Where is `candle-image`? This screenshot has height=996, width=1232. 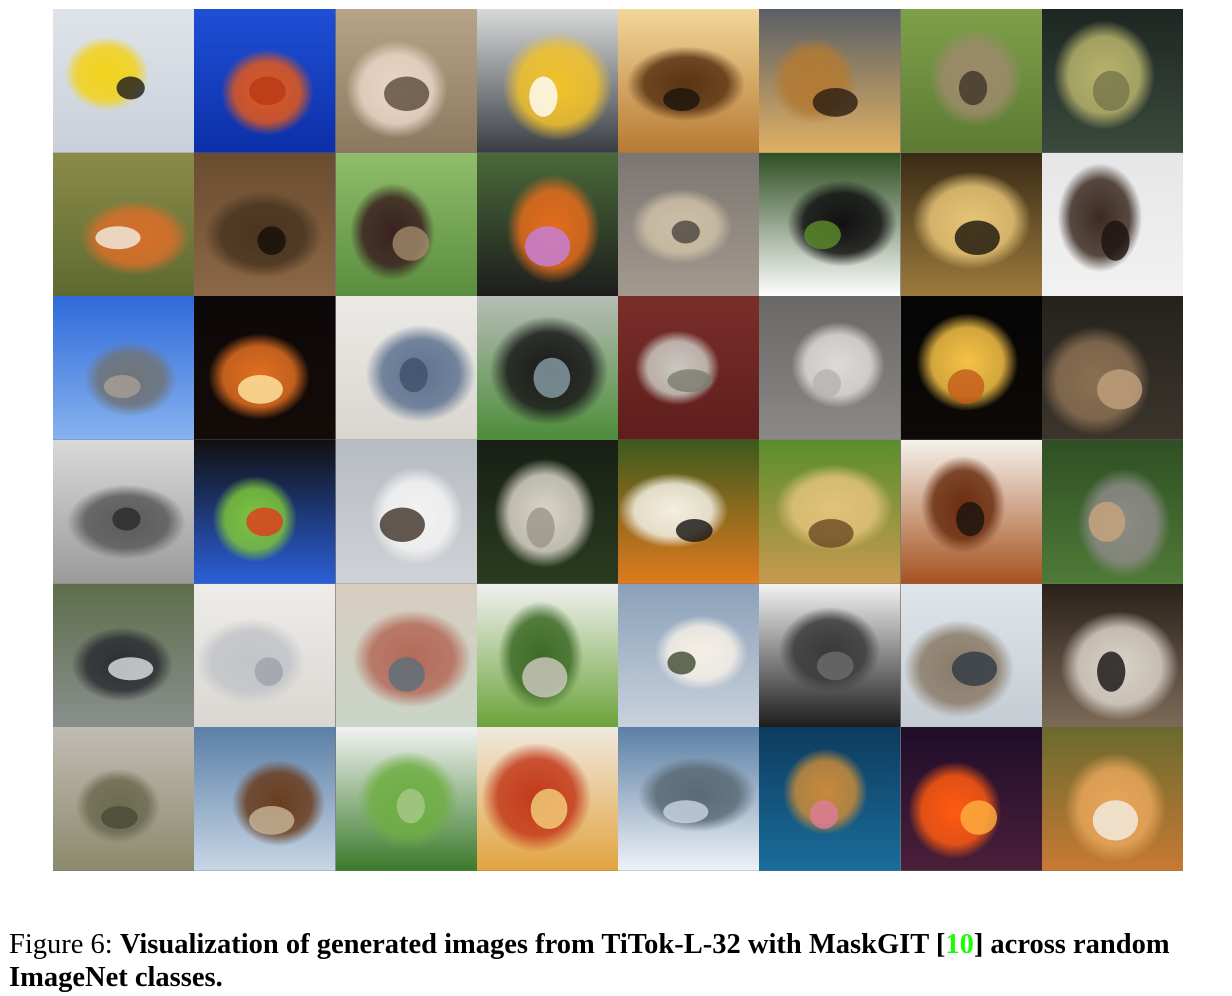
candle-image is located at coordinates (265, 368).